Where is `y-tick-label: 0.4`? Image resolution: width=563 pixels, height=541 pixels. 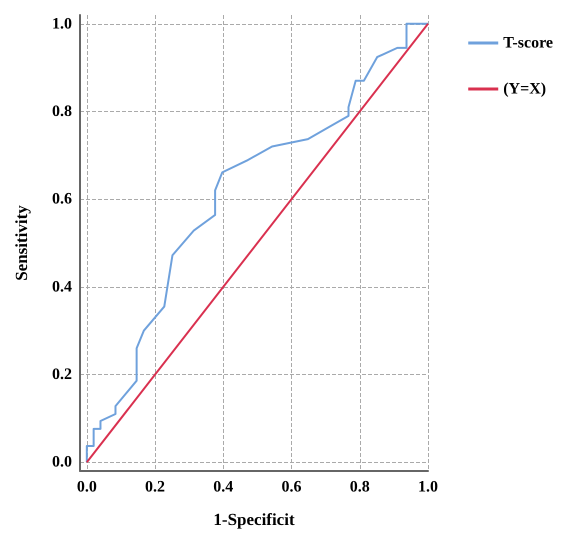 y-tick-label: 0.4 is located at coordinates (62, 287).